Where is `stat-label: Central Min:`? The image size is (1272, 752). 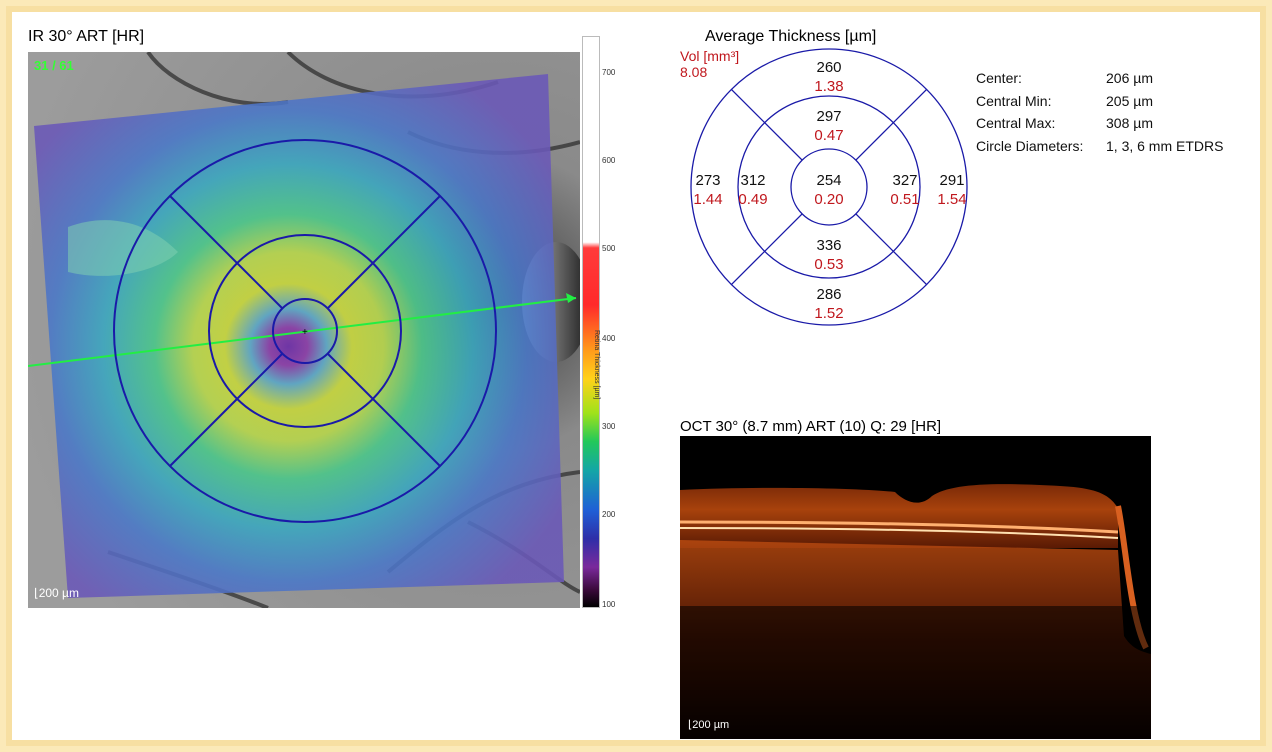
stat-label: Central Min: is located at coordinates (1014, 100).